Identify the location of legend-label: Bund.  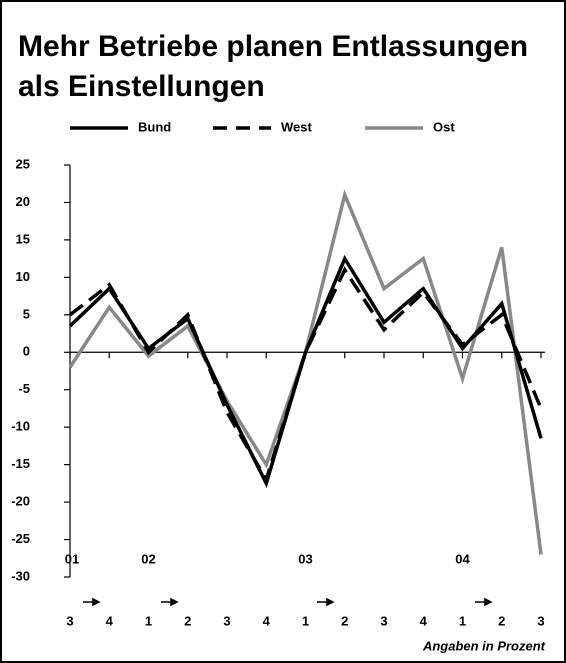
(154, 126).